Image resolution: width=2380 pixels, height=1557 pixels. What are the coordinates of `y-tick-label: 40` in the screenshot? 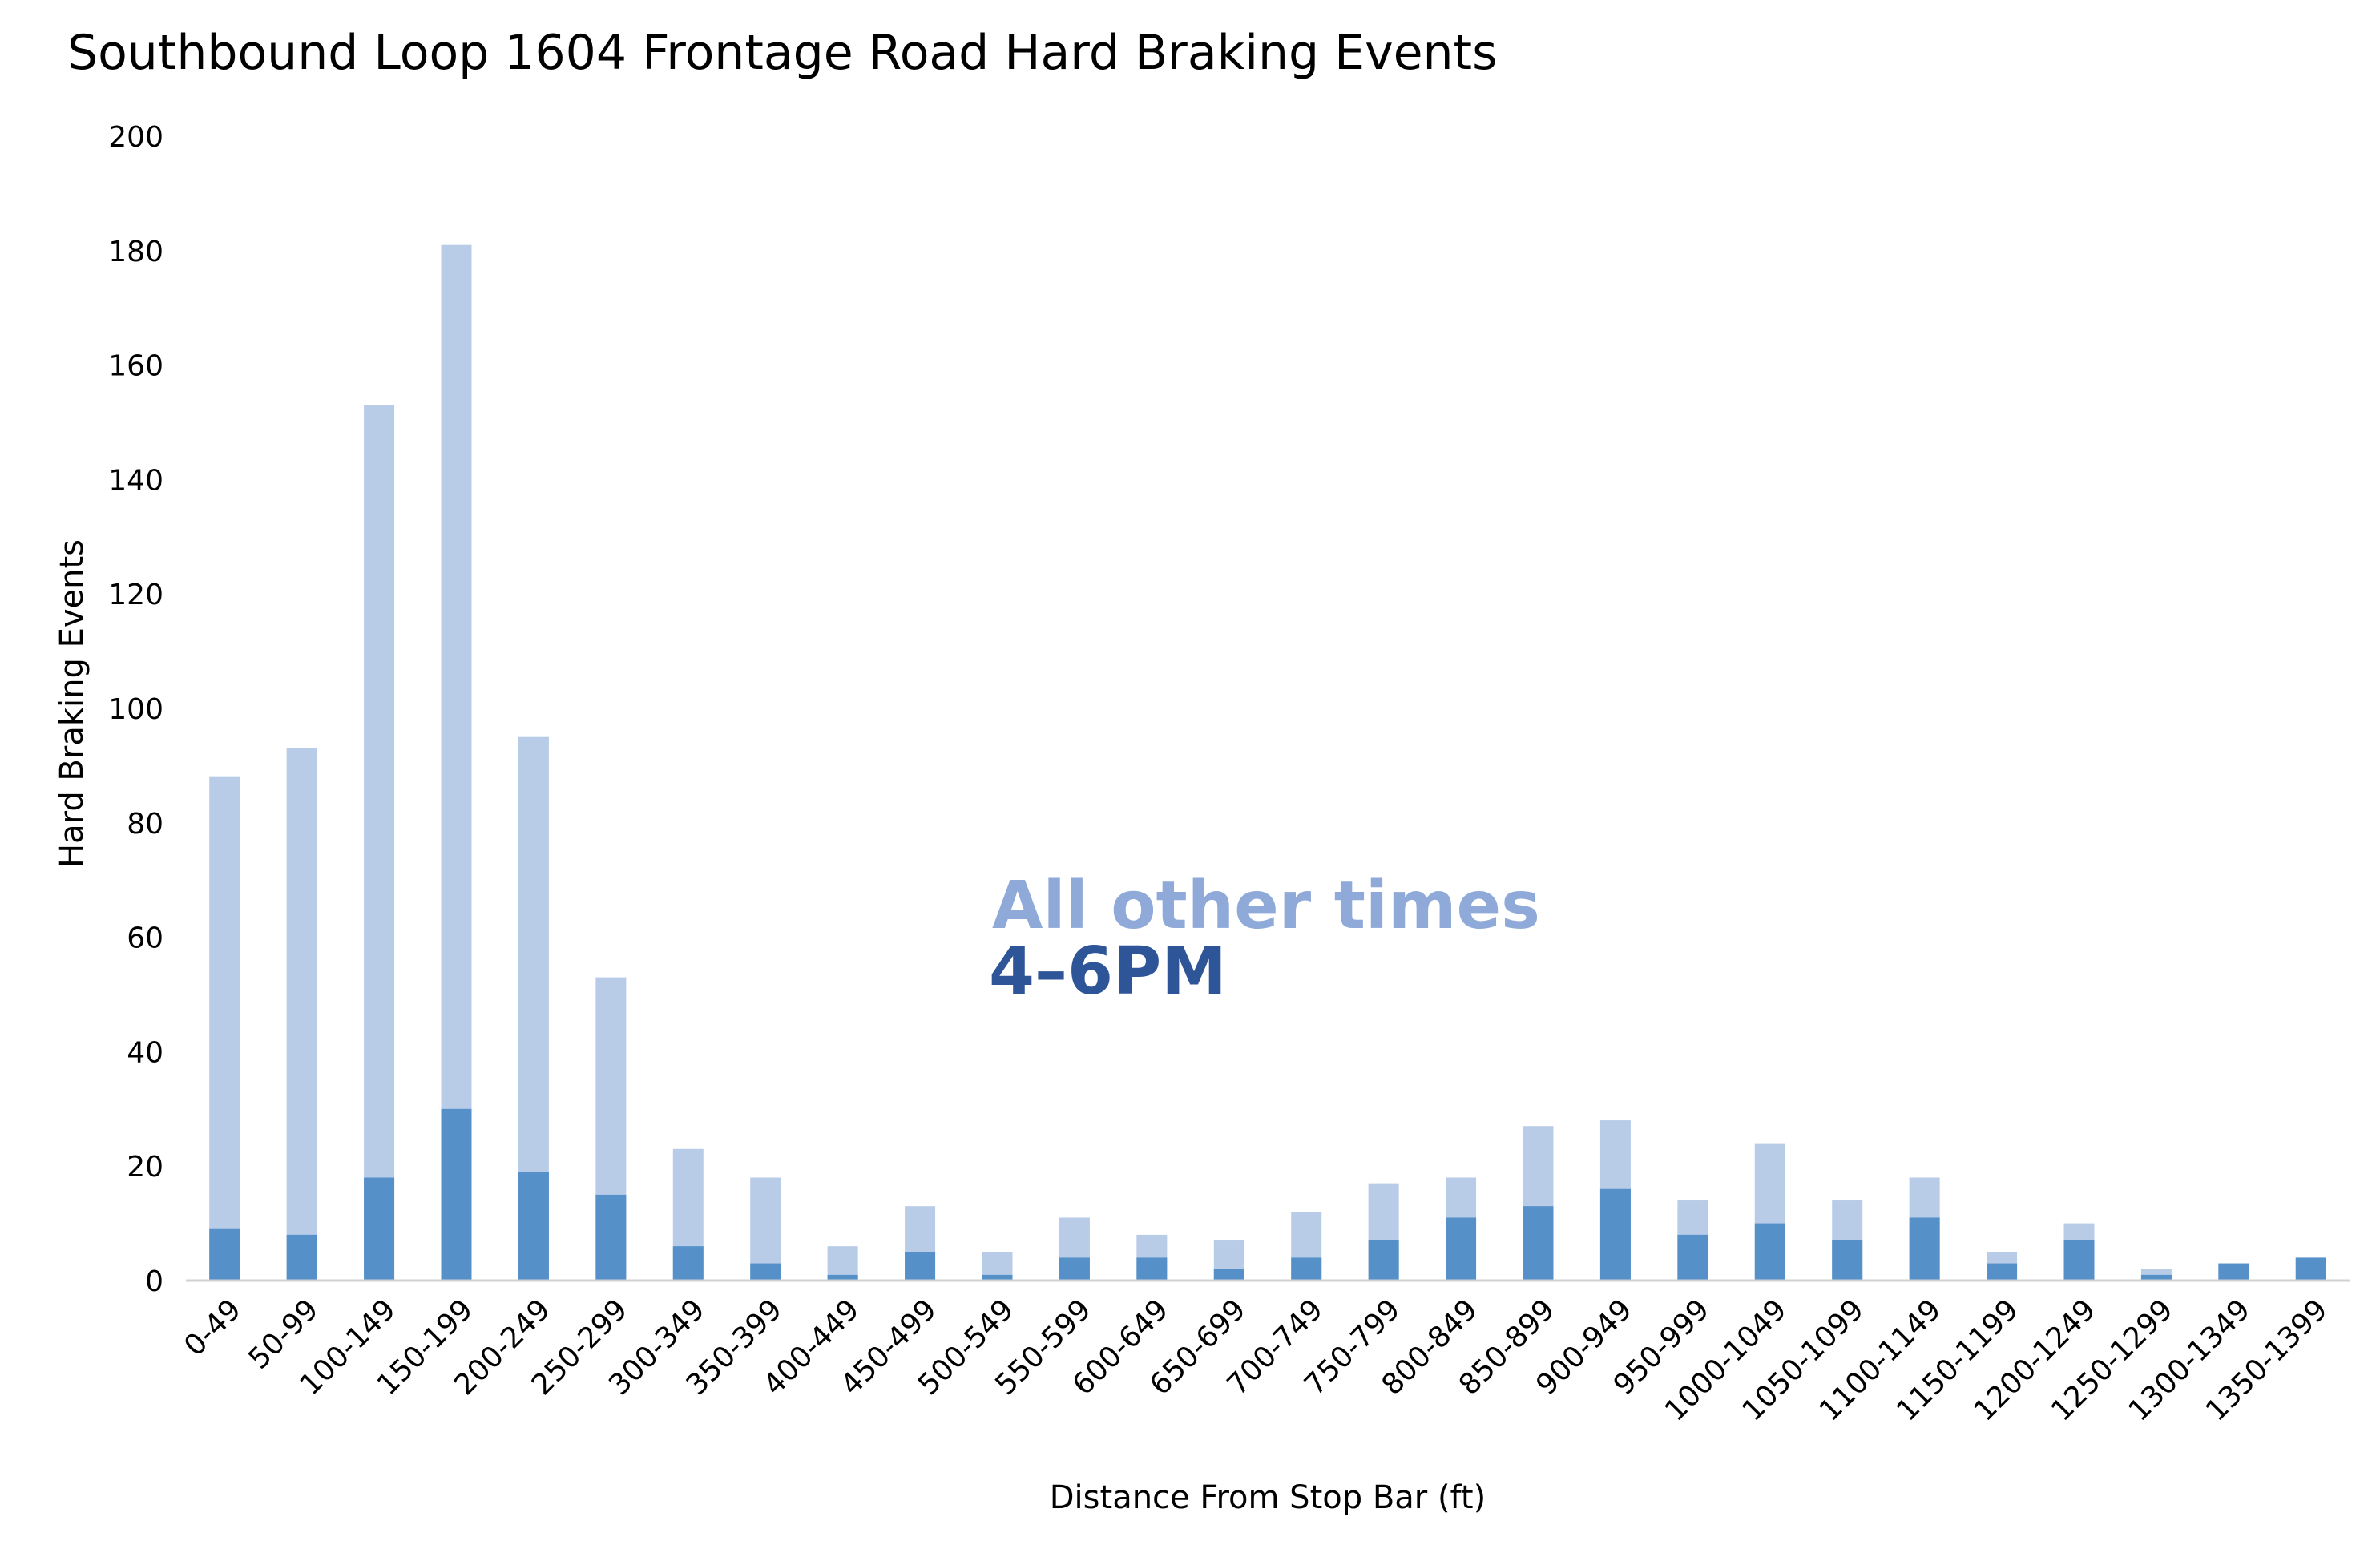 It's located at (145, 1052).